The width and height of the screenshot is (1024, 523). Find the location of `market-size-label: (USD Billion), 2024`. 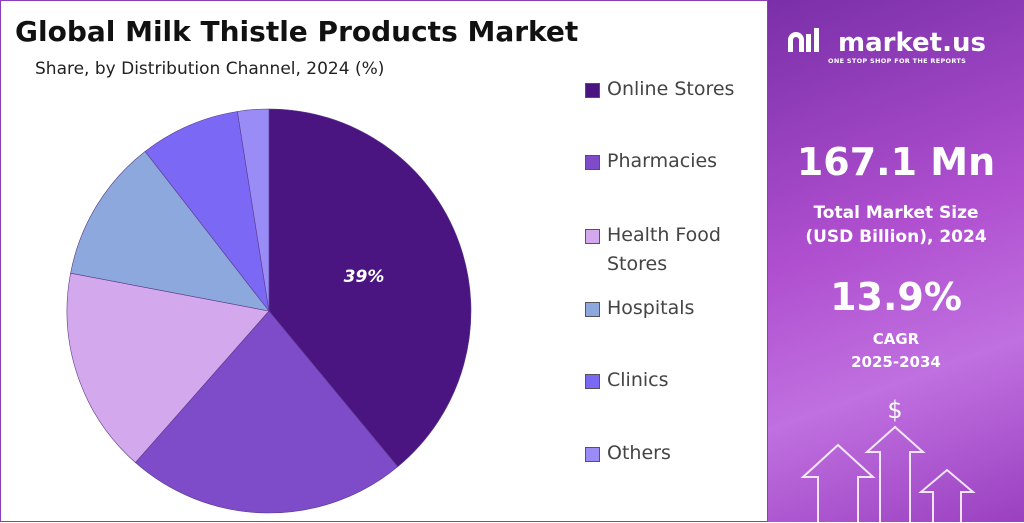

market-size-label: (USD Billion), 2024 is located at coordinates (896, 237).